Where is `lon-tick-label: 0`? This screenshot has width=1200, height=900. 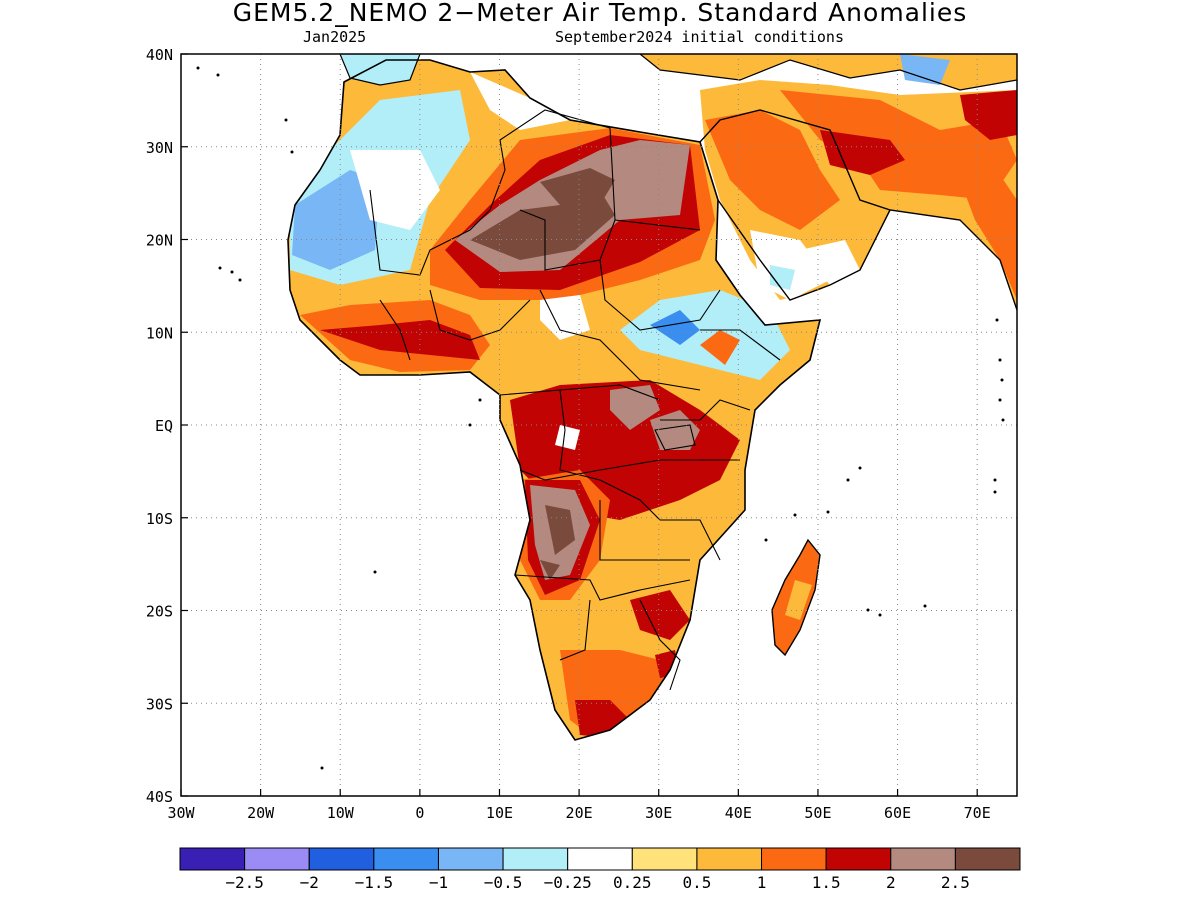 lon-tick-label: 0 is located at coordinates (419, 813).